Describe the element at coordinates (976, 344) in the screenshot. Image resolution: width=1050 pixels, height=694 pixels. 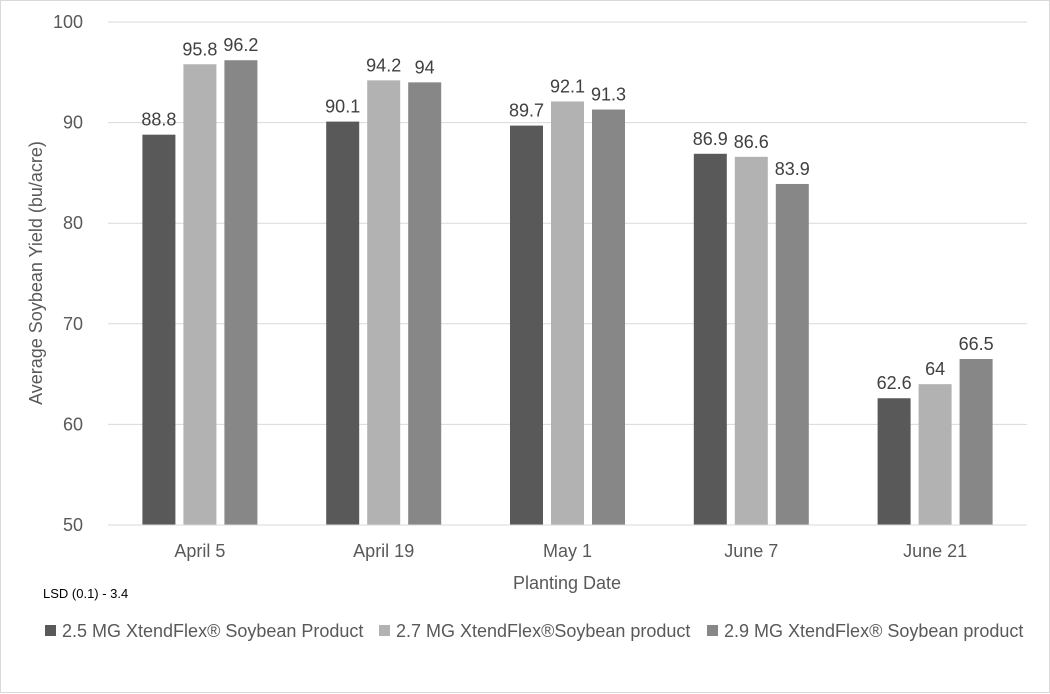
I see `data-label: 66.5` at that location.